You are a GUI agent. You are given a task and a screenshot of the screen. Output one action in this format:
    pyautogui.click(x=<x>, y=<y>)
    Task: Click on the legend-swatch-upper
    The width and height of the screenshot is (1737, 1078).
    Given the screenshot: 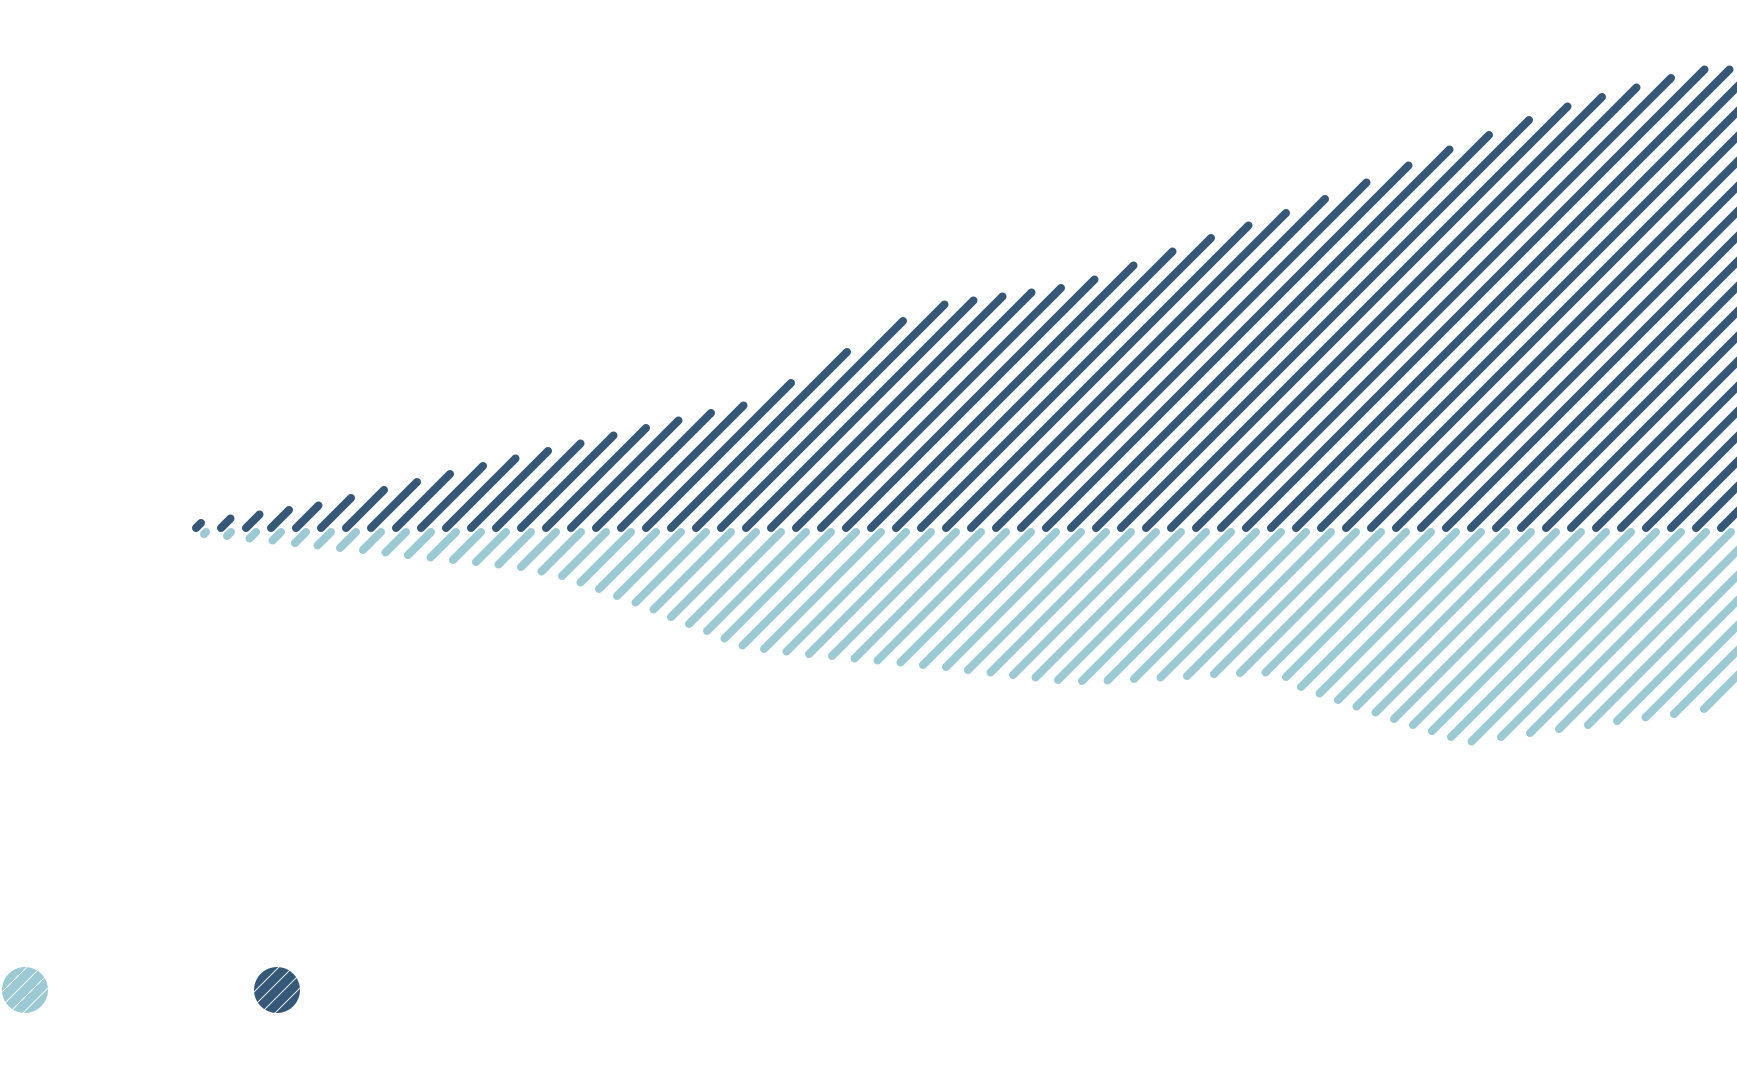 What is the action you would take?
    pyautogui.click(x=277, y=990)
    